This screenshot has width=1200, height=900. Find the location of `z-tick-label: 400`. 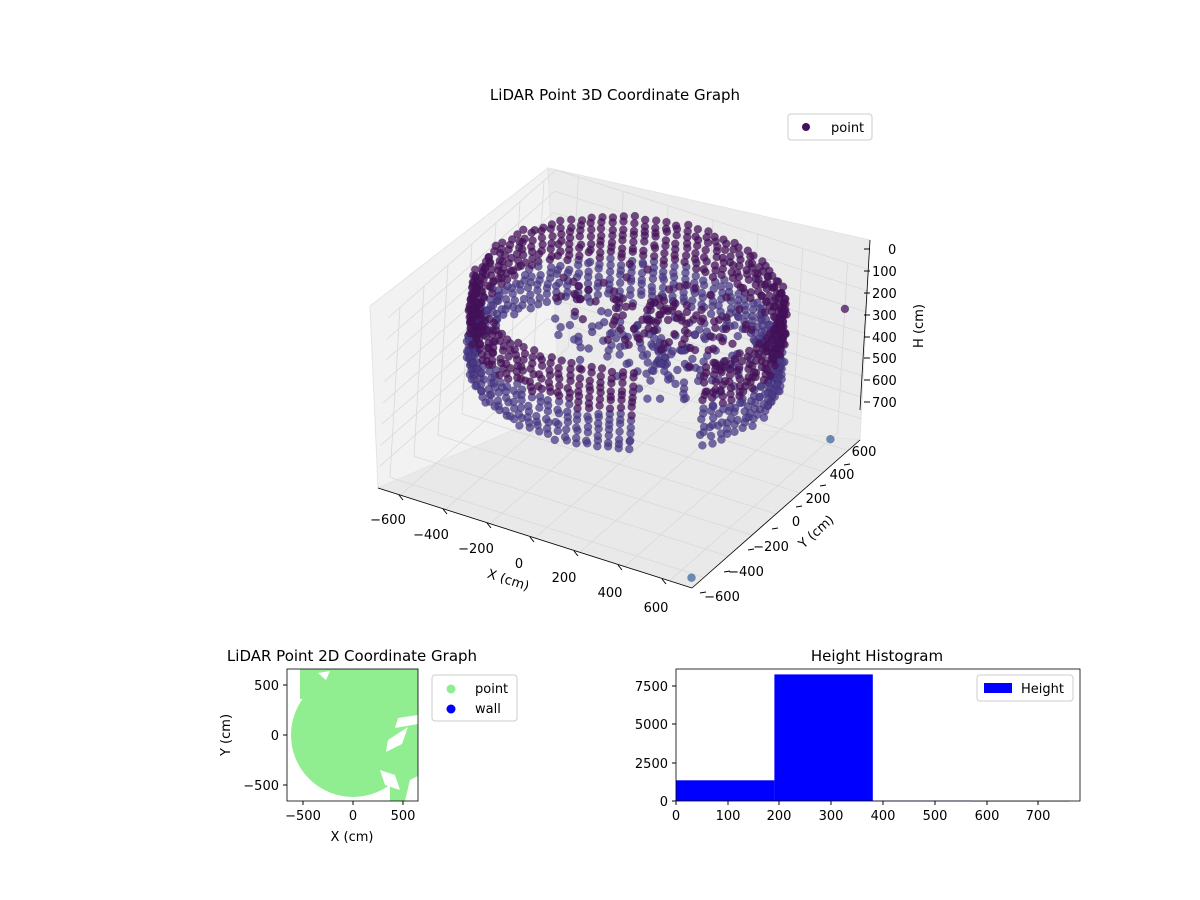

z-tick-label: 400 is located at coordinates (884, 338).